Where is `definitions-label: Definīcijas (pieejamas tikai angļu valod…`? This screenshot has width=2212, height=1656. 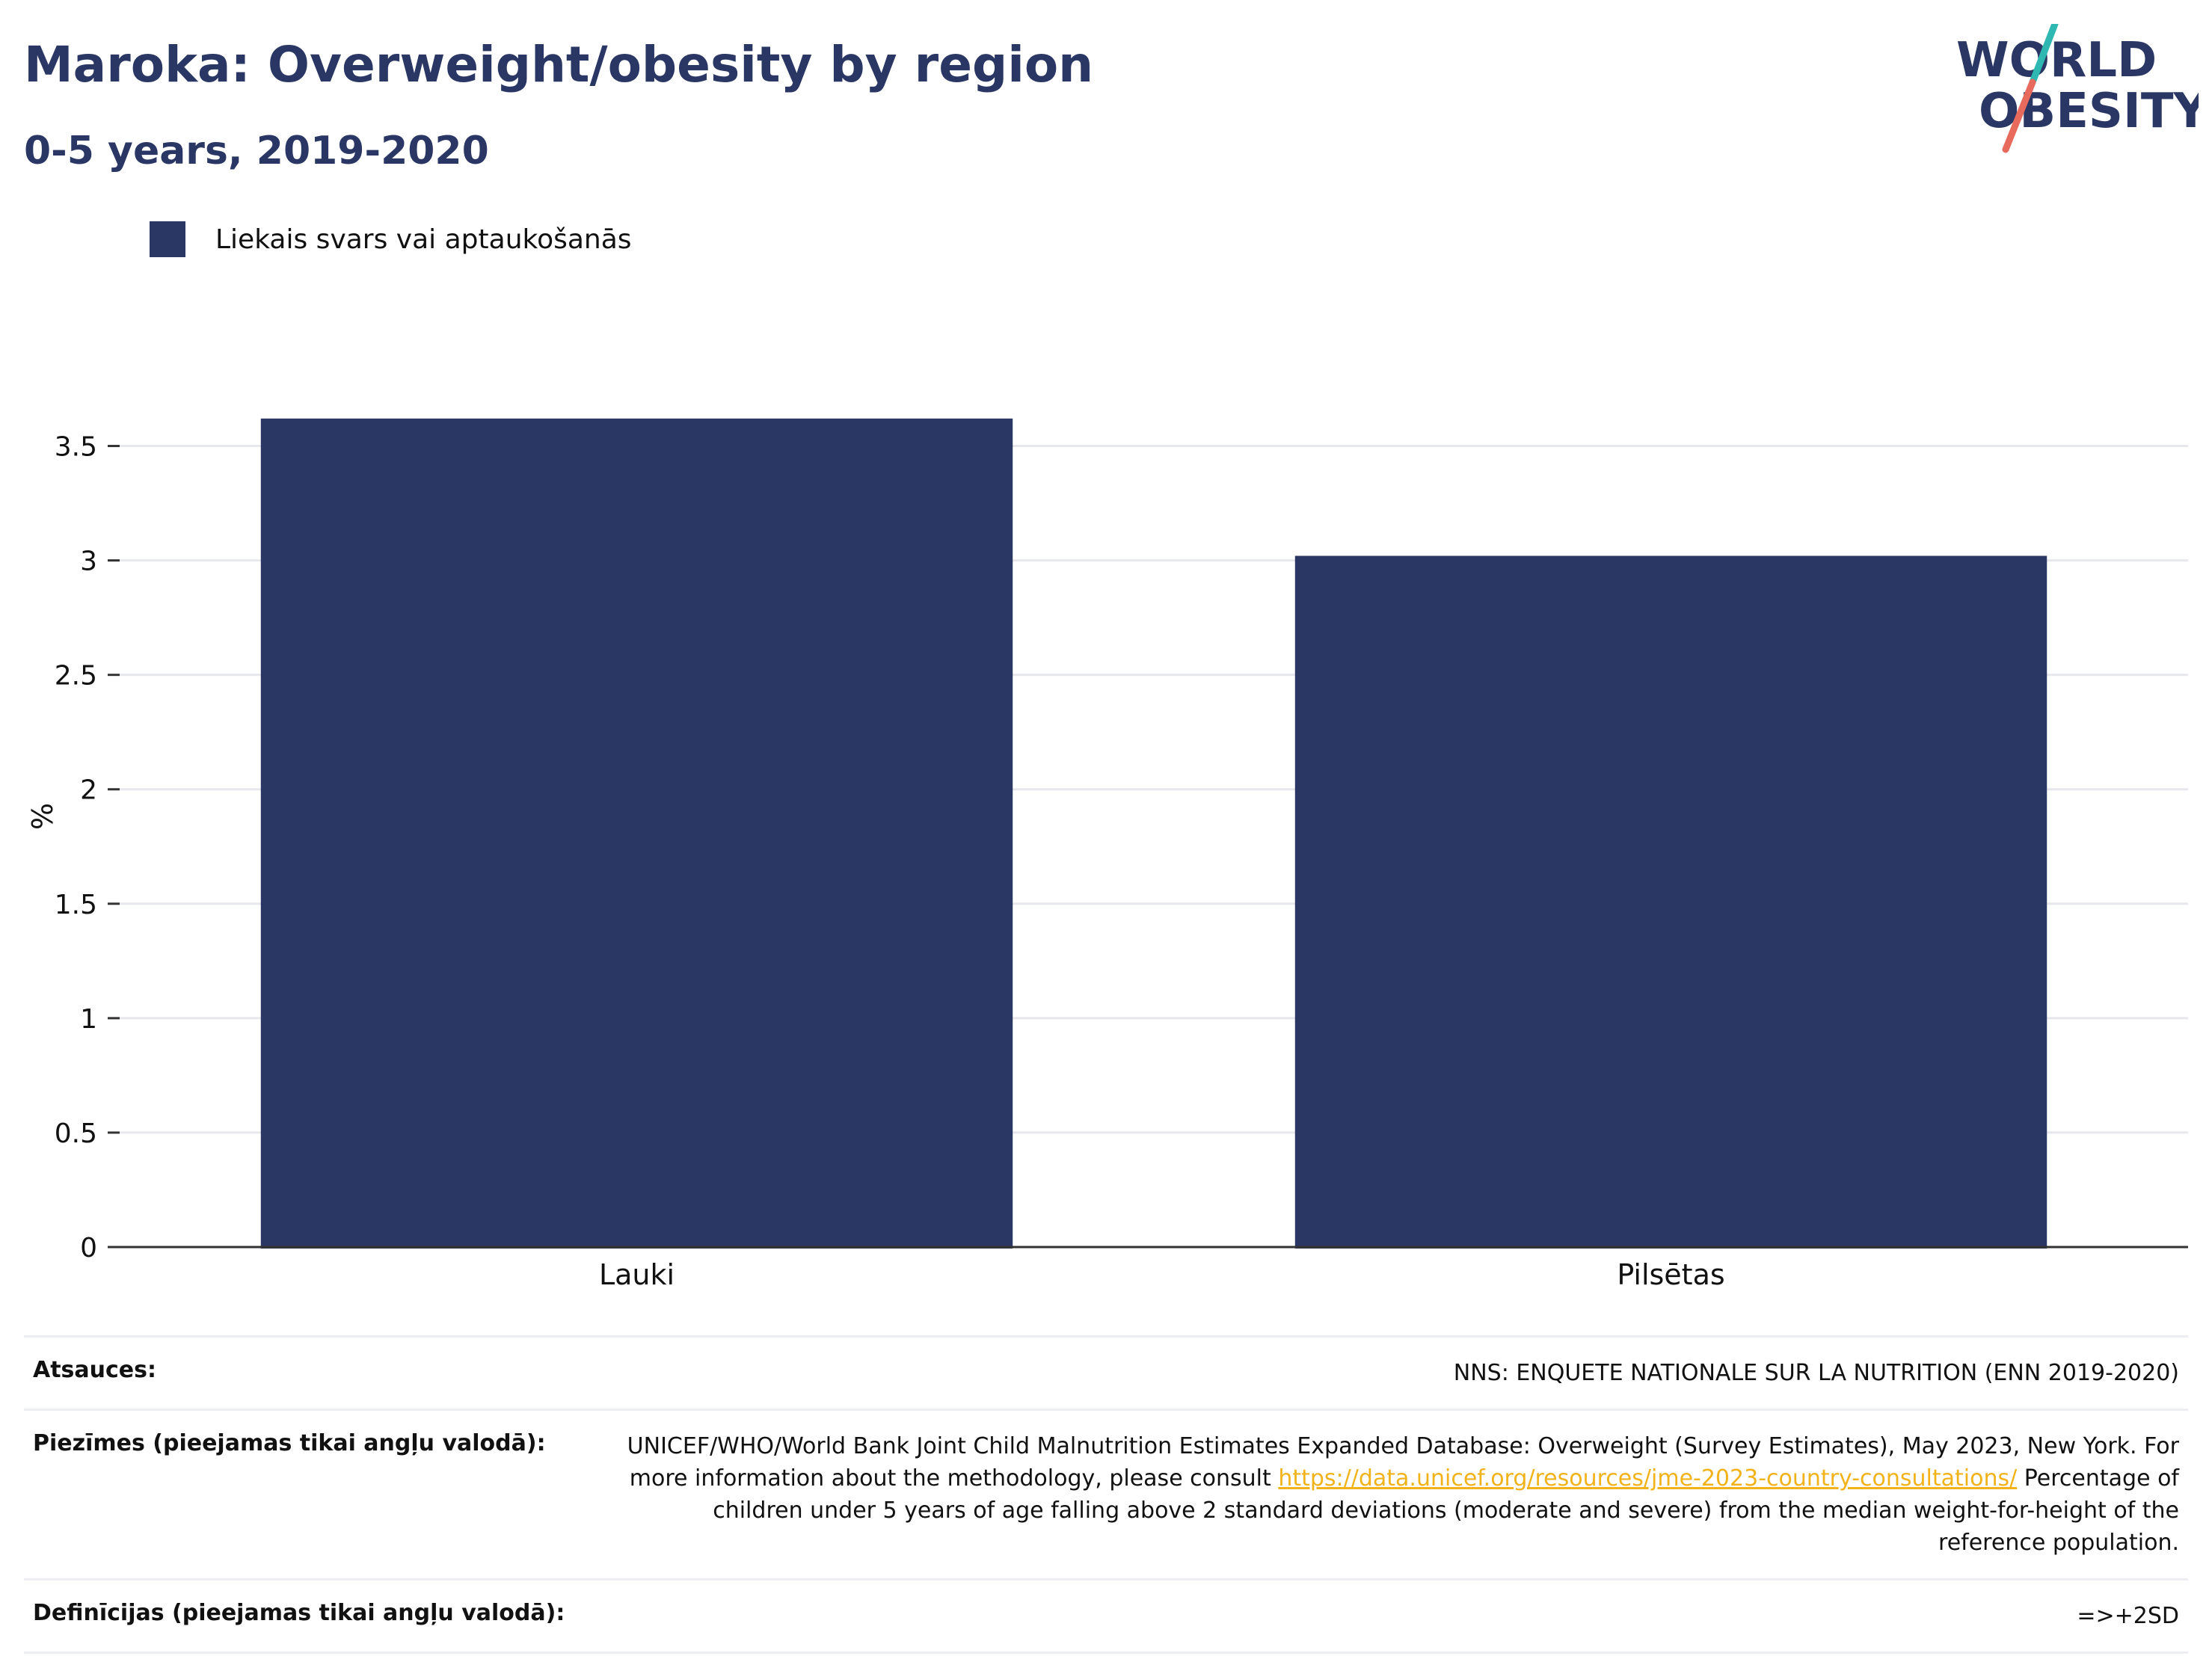 definitions-label: Definīcijas (pieejamas tikai angļu valod… is located at coordinates (299, 1613).